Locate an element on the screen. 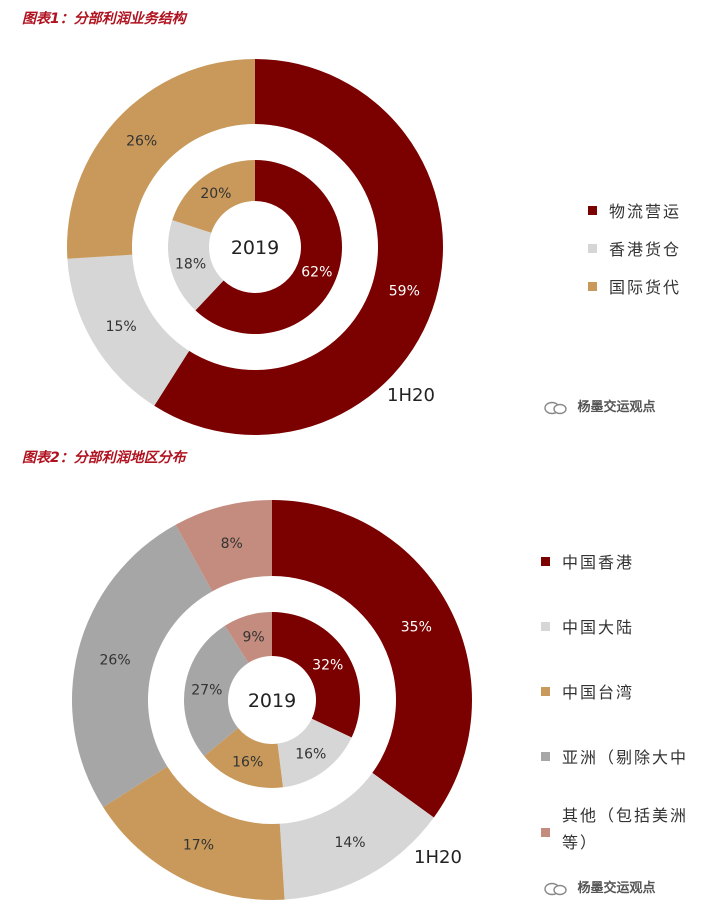 The image size is (709, 922). chart1-legend-item-2: 国际货代 is located at coordinates (634, 286).